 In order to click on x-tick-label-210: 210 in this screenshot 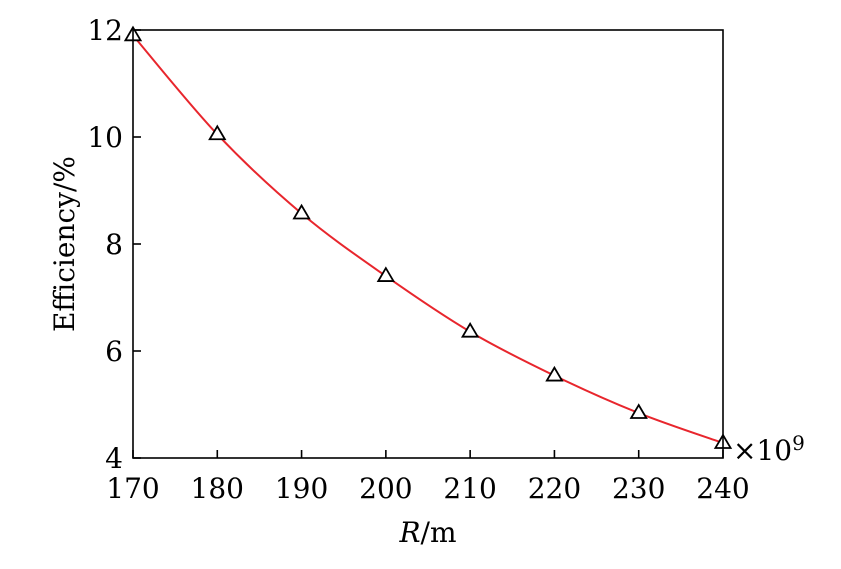, I will do `click(469, 488)`.